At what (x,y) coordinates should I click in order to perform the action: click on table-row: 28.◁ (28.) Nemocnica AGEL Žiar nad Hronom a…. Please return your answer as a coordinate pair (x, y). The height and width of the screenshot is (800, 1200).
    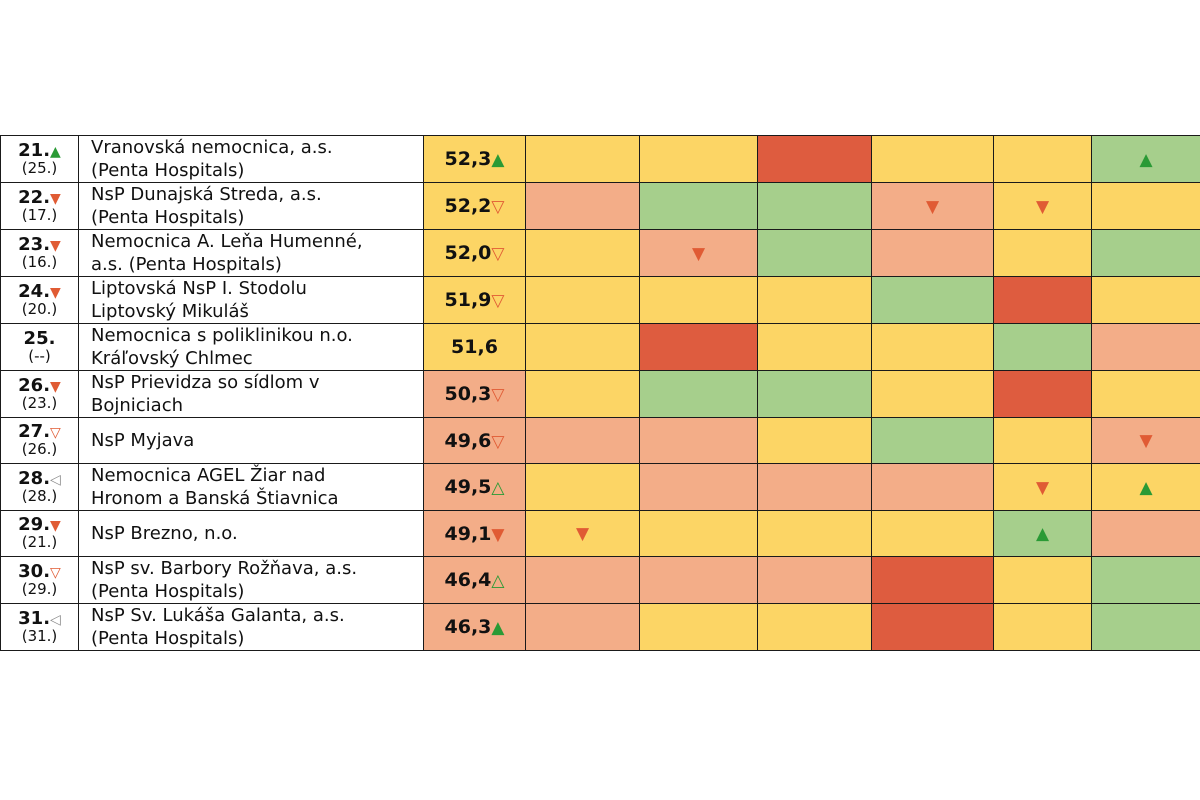
    Looking at the image, I should click on (600, 487).